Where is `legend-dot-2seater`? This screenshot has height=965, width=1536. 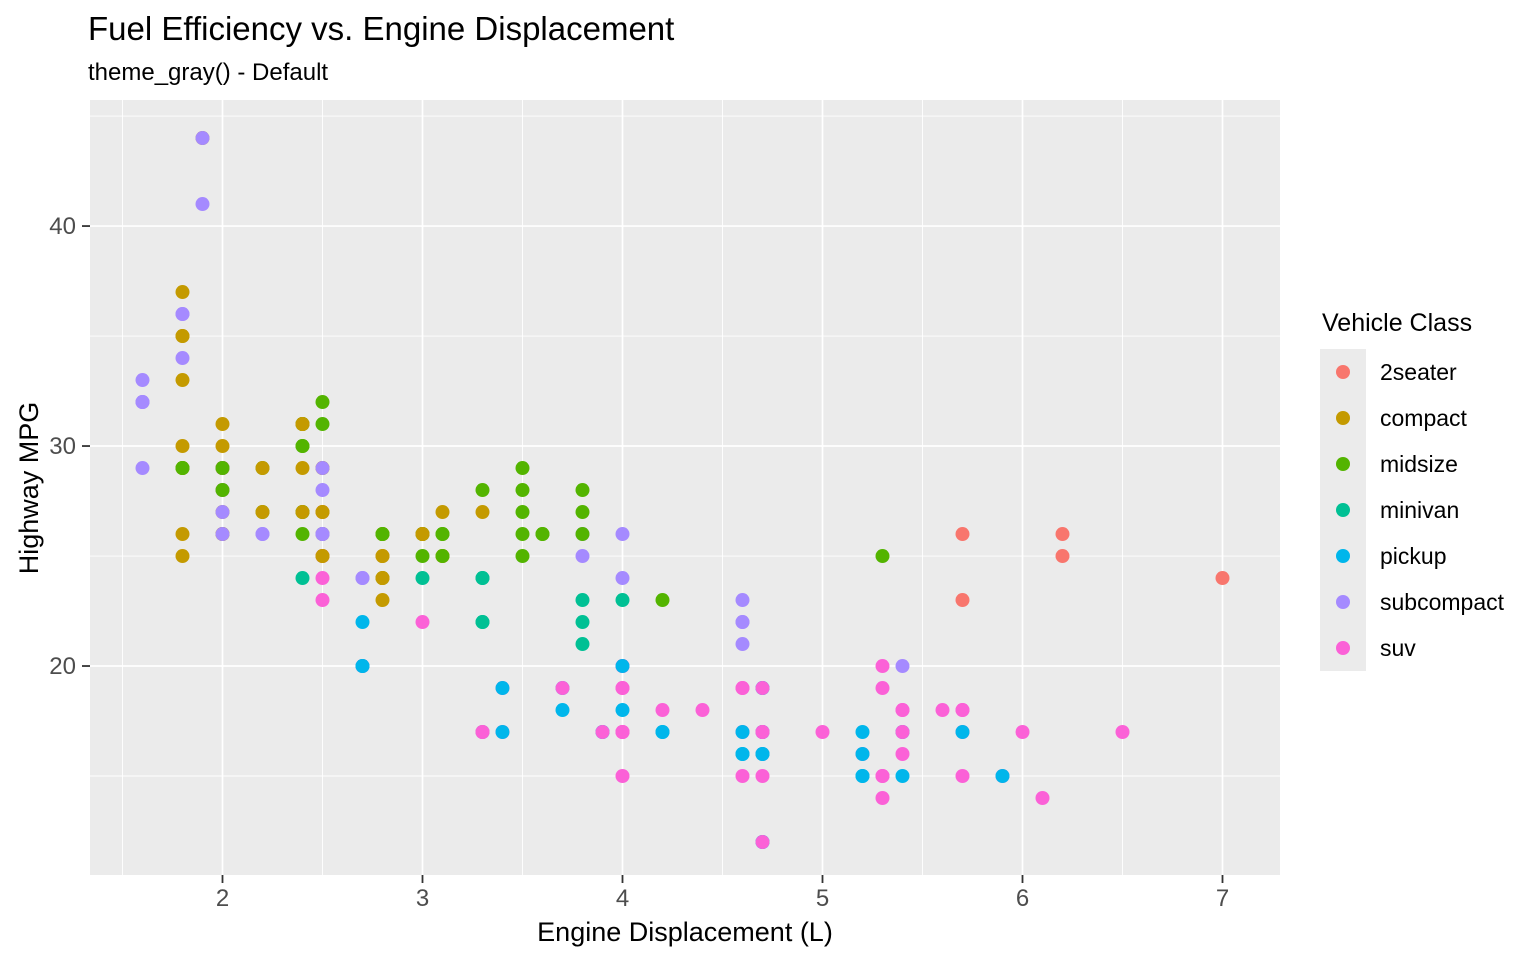 legend-dot-2seater is located at coordinates (1343, 372).